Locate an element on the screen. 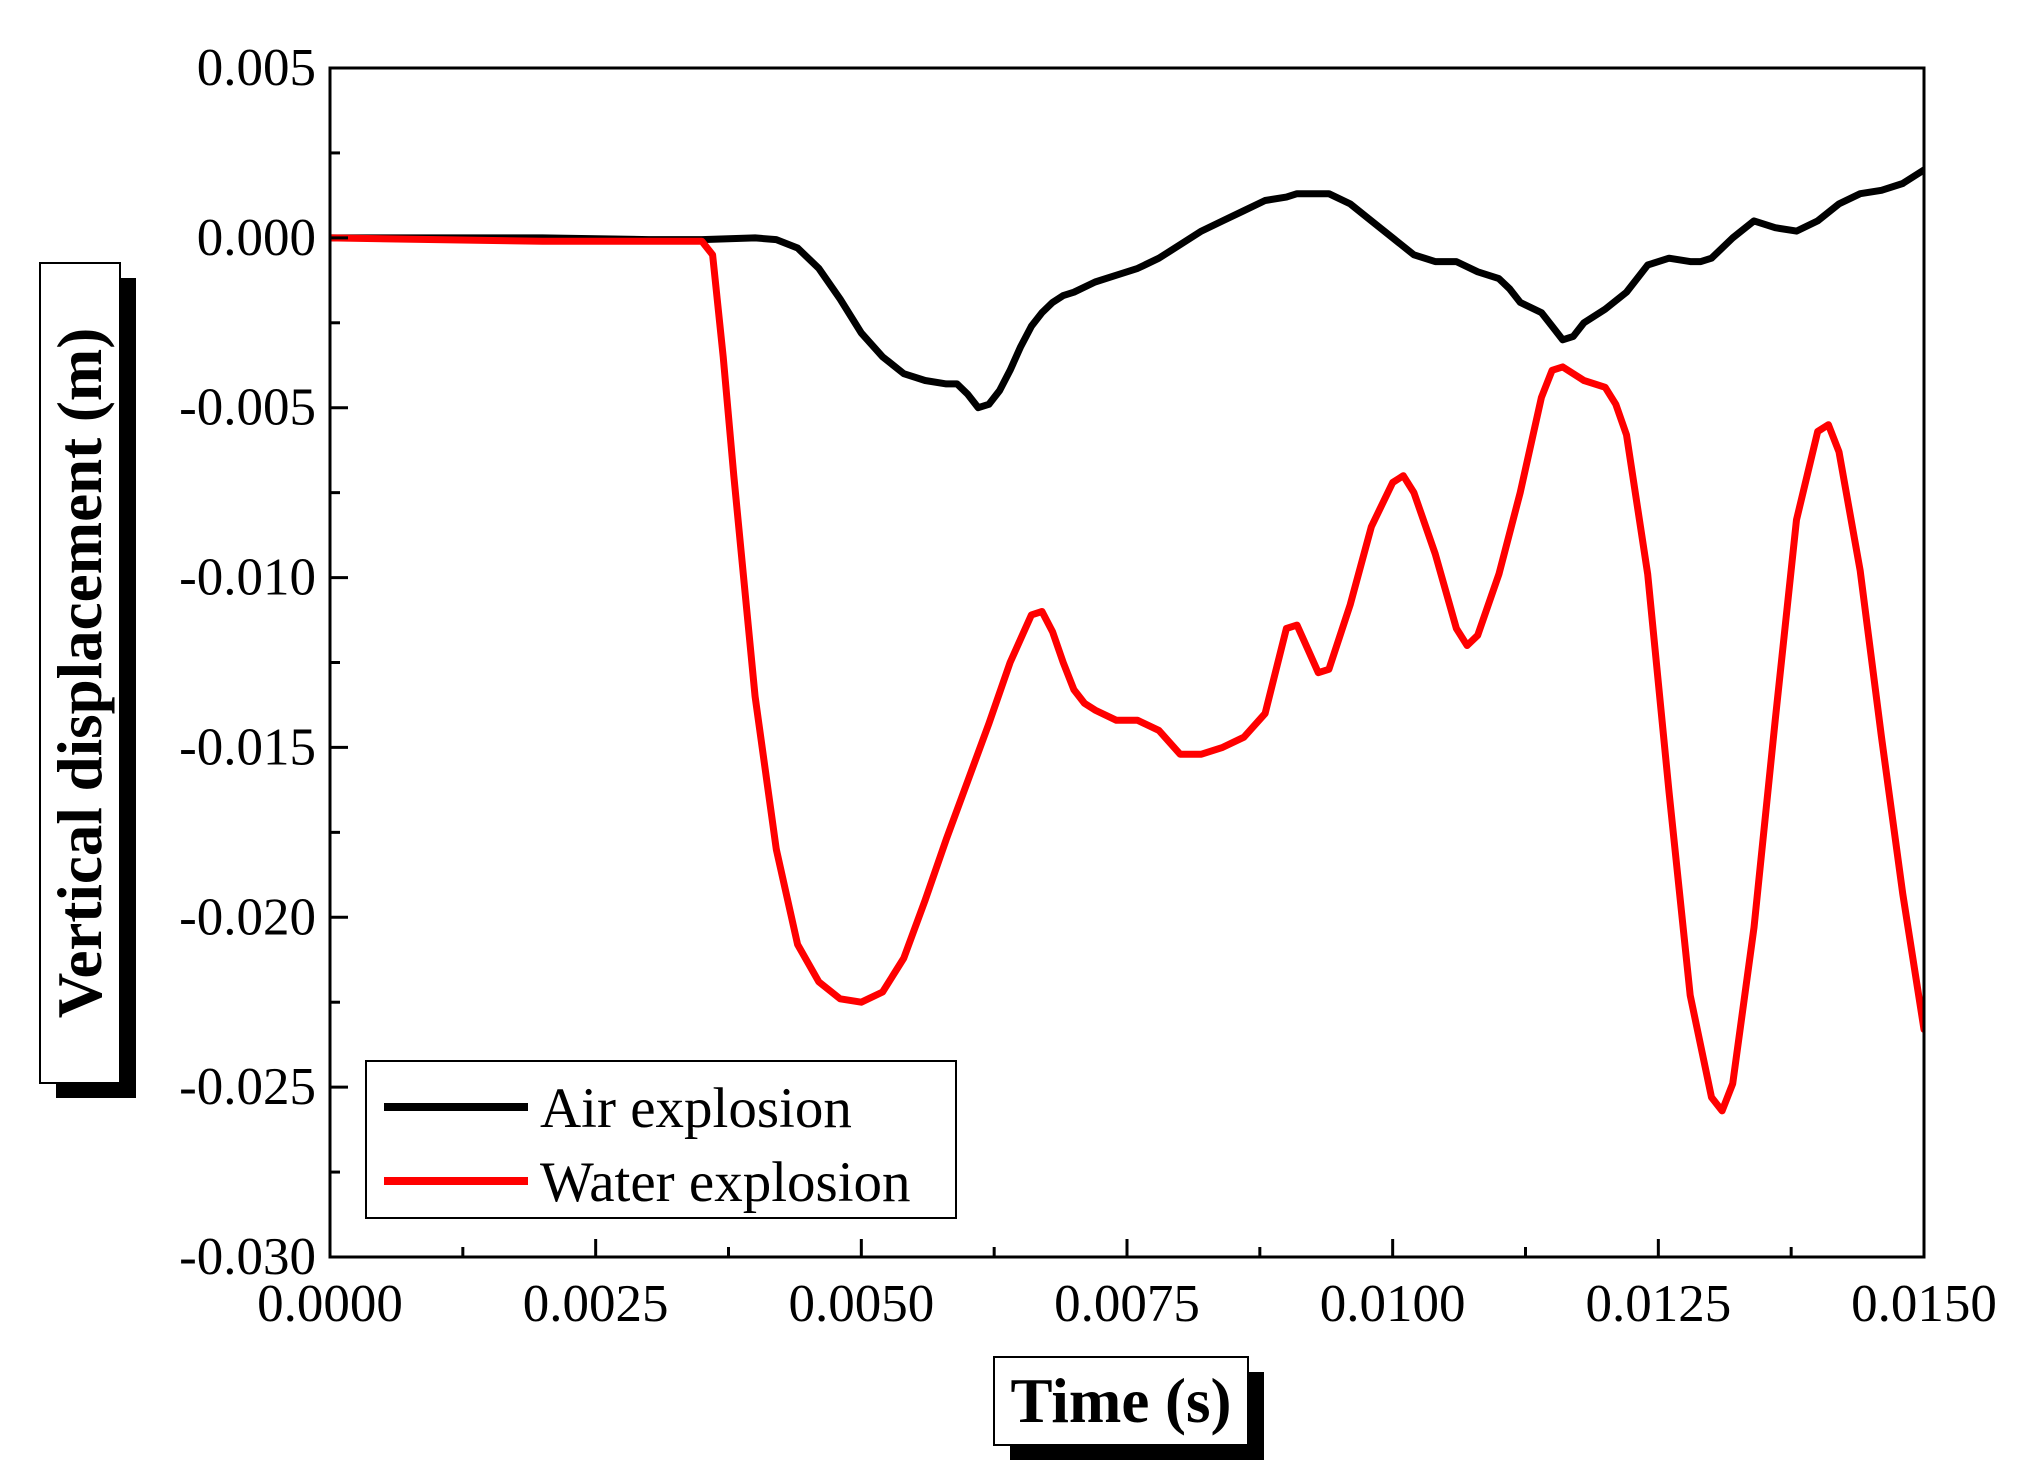 The image size is (2022, 1477). x-tick-label: 0.0050 is located at coordinates (861, 1304).